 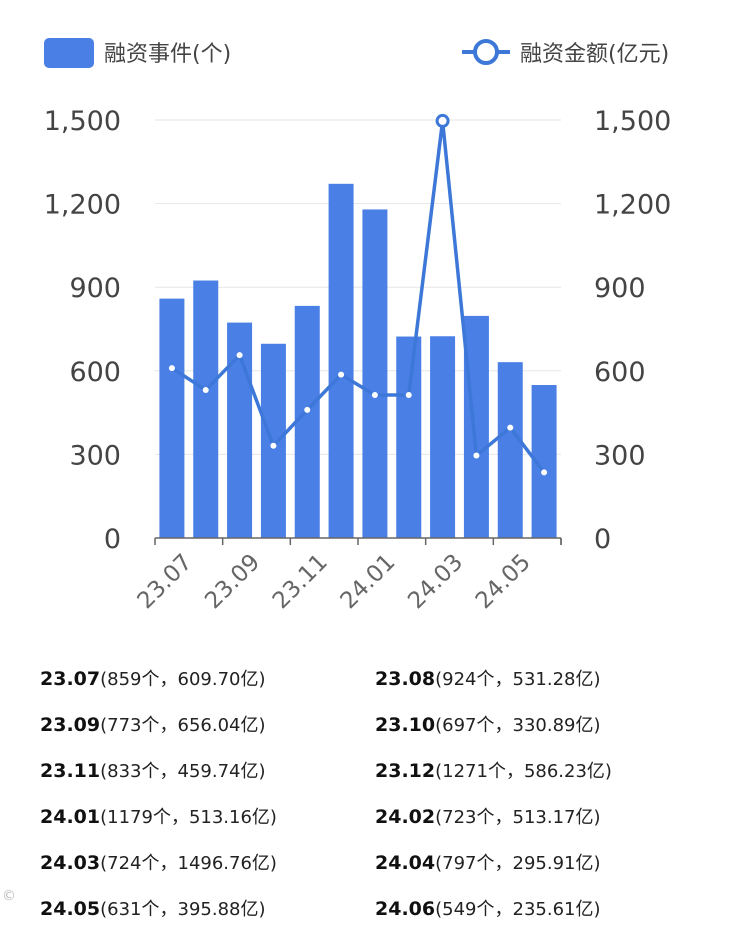 I want to click on line-point-24.05, so click(x=510, y=427).